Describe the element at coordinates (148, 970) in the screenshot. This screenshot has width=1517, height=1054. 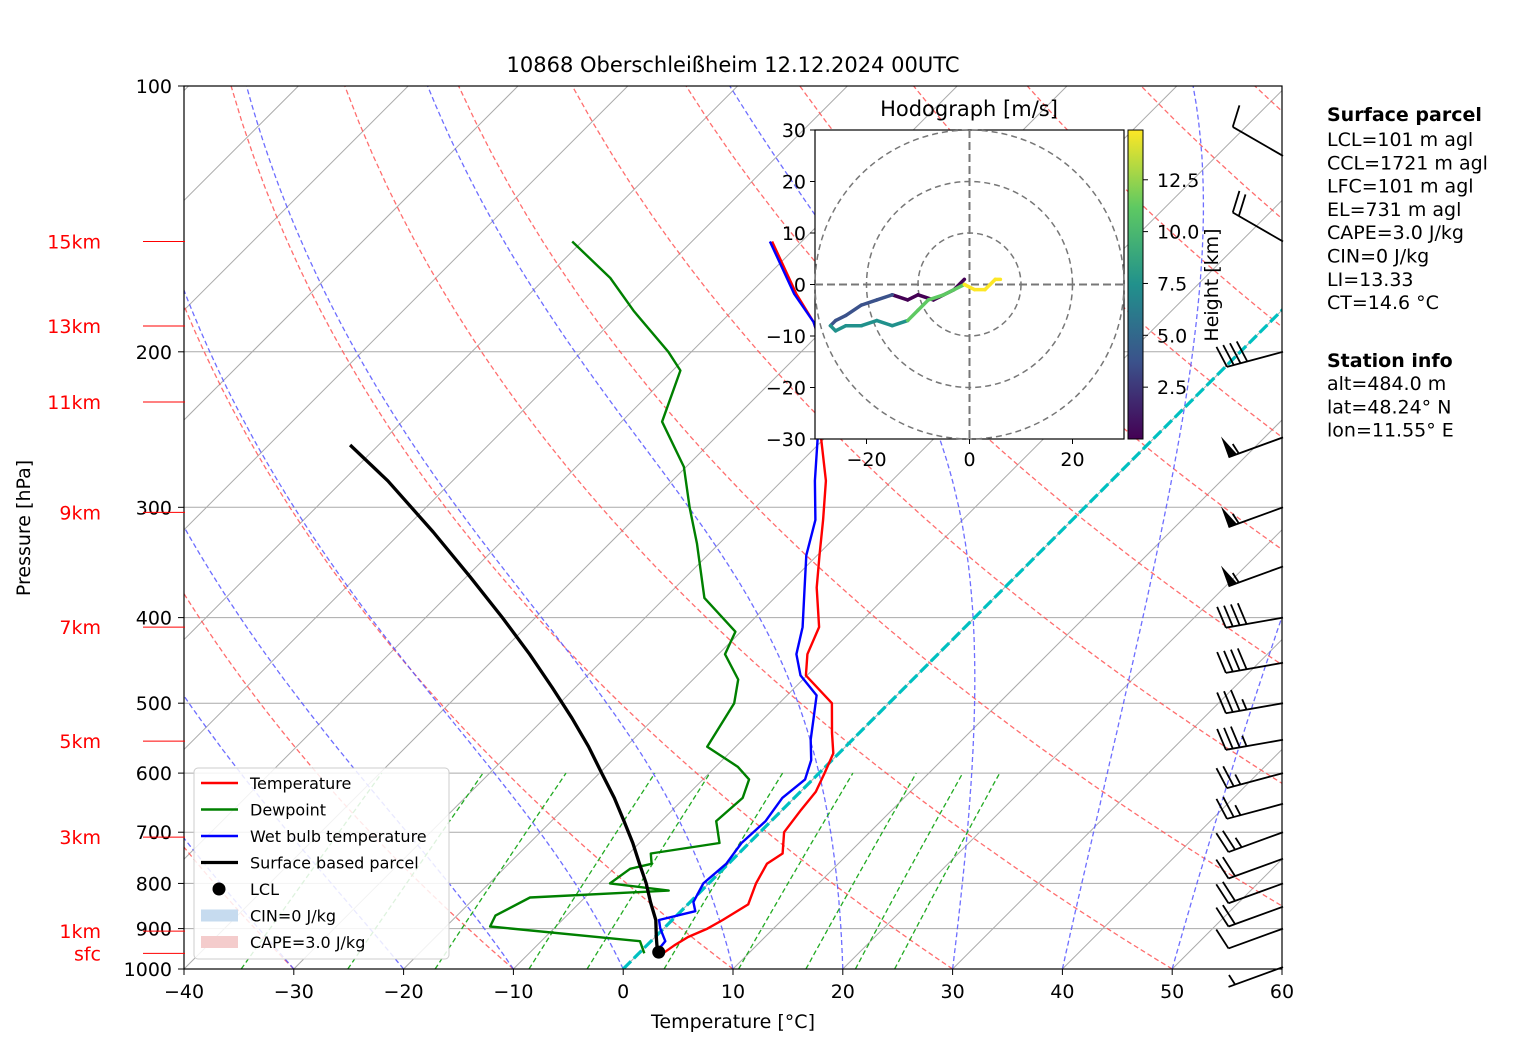
I see `y-tick-label: 1000` at that location.